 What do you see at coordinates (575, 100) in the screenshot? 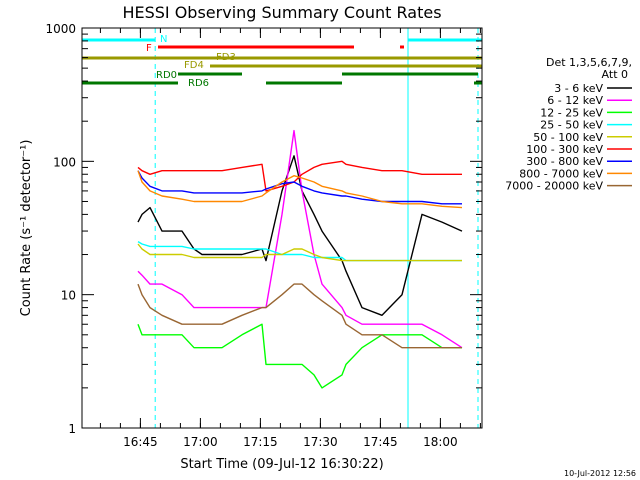
I see `legend-entry-label: 6 - 12 keV` at bounding box center [575, 100].